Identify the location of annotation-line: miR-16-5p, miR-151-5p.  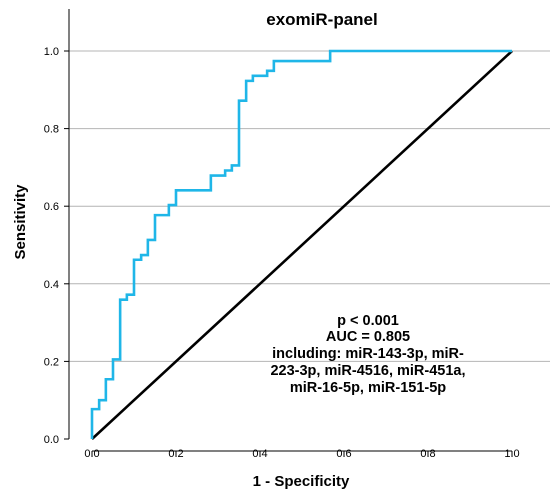
(368, 388).